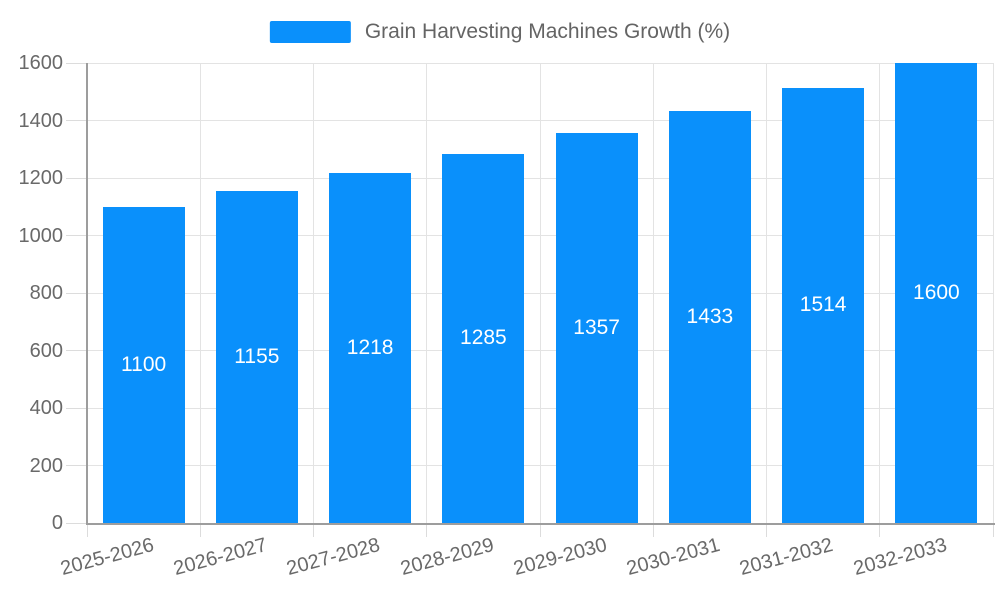 The width and height of the screenshot is (1000, 600). What do you see at coordinates (46, 350) in the screenshot?
I see `y-axis-tick-label: 600` at bounding box center [46, 350].